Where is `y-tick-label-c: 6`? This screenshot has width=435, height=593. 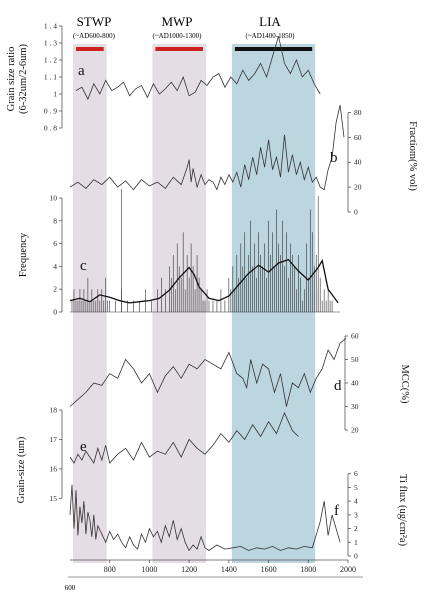 y-tick-label-c: 6 is located at coordinates (55, 243).